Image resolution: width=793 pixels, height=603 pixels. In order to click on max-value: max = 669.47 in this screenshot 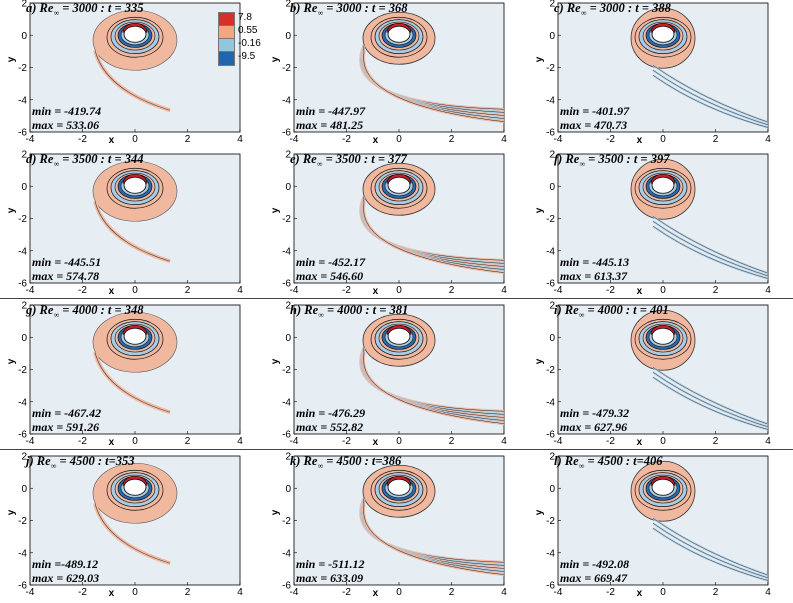, I will do `click(594, 578)`.